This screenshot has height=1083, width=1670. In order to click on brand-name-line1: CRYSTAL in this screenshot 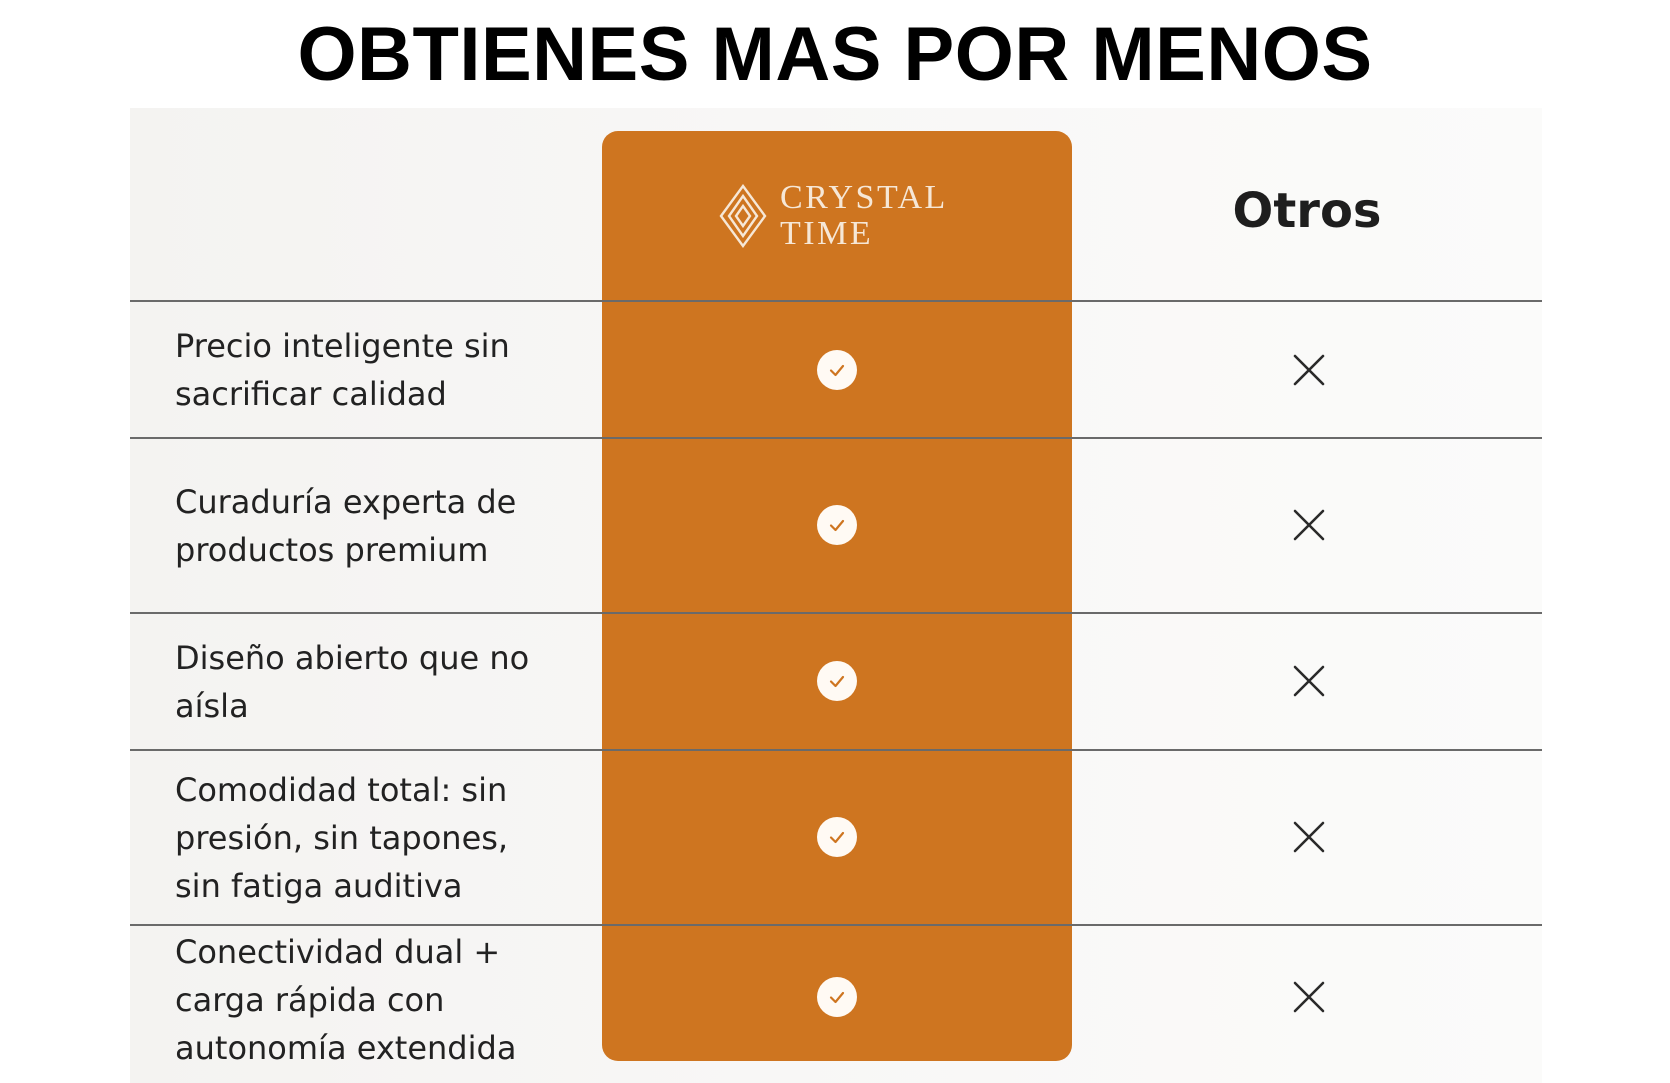, I will do `click(864, 197)`.